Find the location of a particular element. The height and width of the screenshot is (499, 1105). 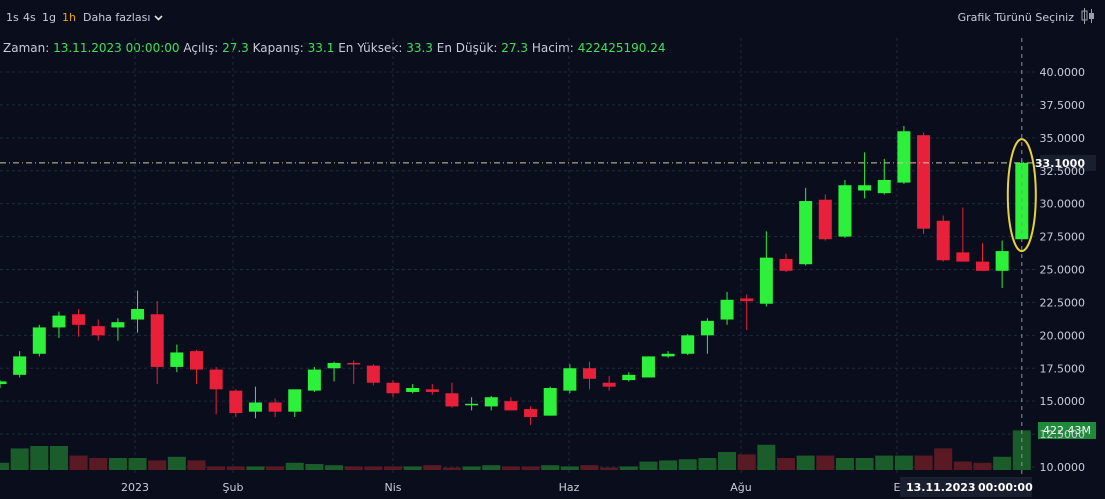

volume-value: 422425190.24 is located at coordinates (621, 48).